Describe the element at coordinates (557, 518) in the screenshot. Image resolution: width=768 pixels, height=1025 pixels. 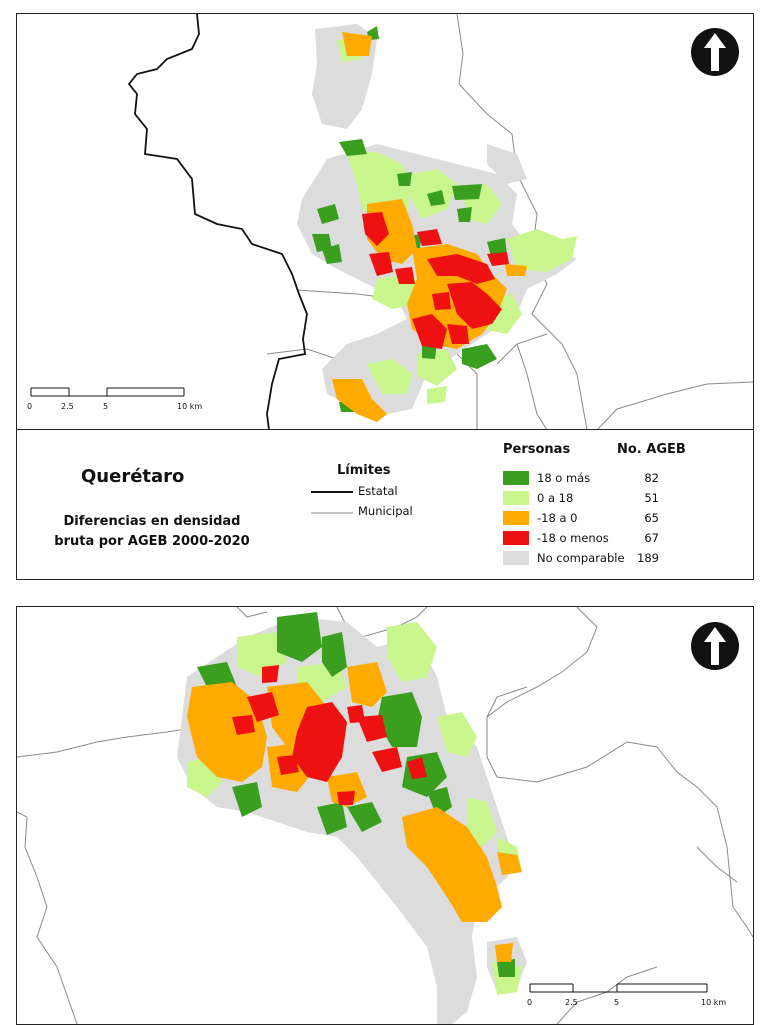
I see `legend-label-neg18-0: -18 a 0` at that location.